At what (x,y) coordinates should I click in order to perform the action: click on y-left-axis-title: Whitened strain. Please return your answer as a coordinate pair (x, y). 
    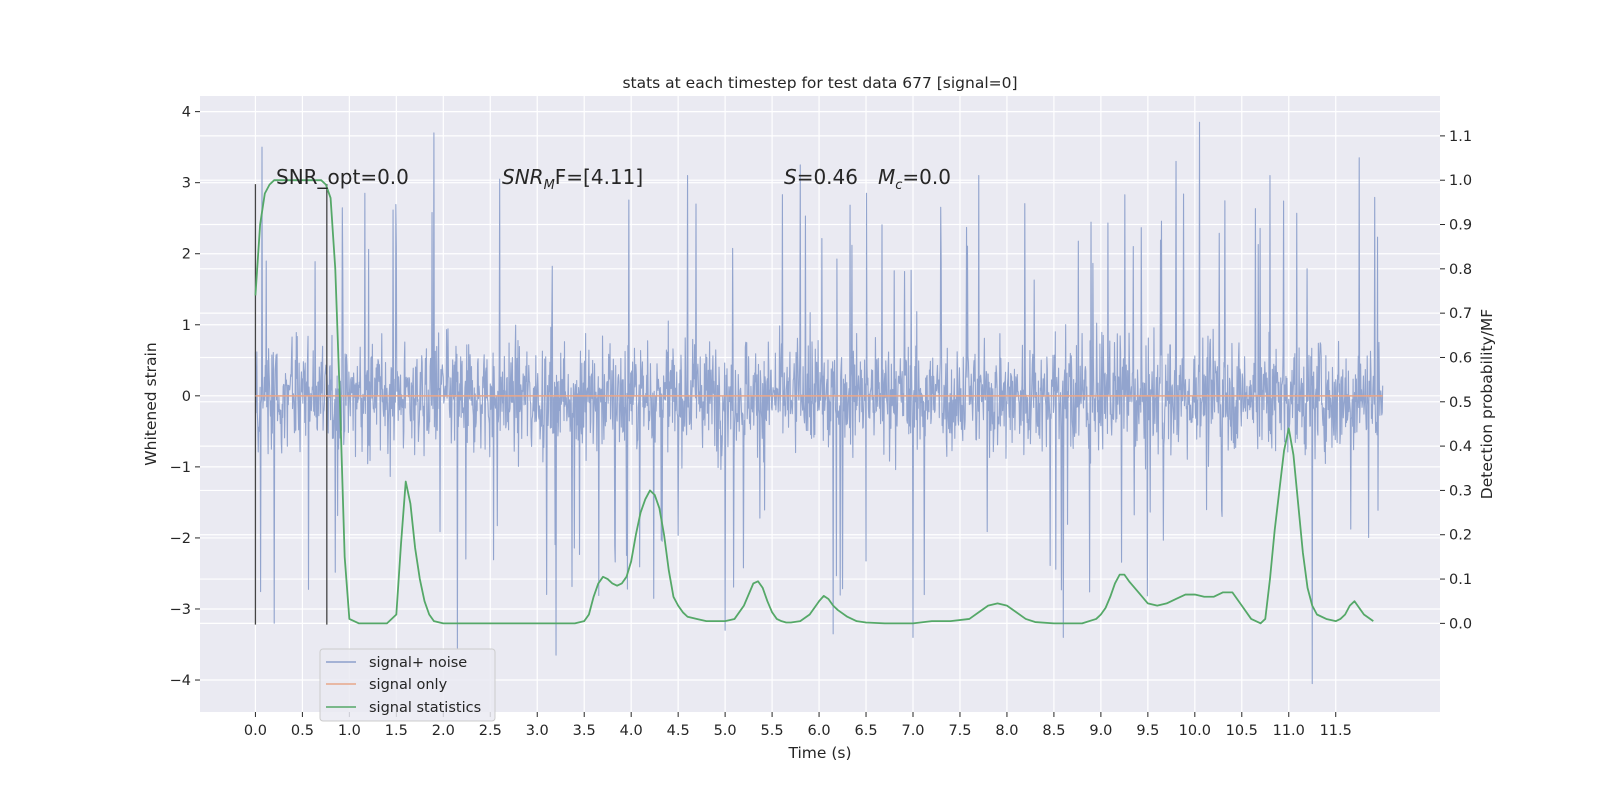
    Looking at the image, I should click on (151, 403).